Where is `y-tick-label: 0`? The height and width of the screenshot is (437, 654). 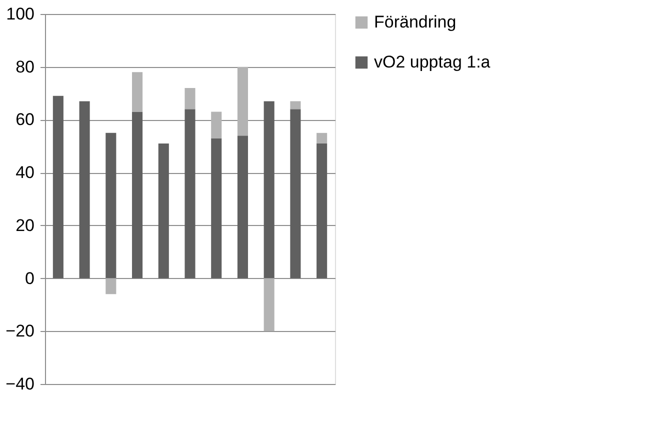 y-tick-label: 0 is located at coordinates (29, 278).